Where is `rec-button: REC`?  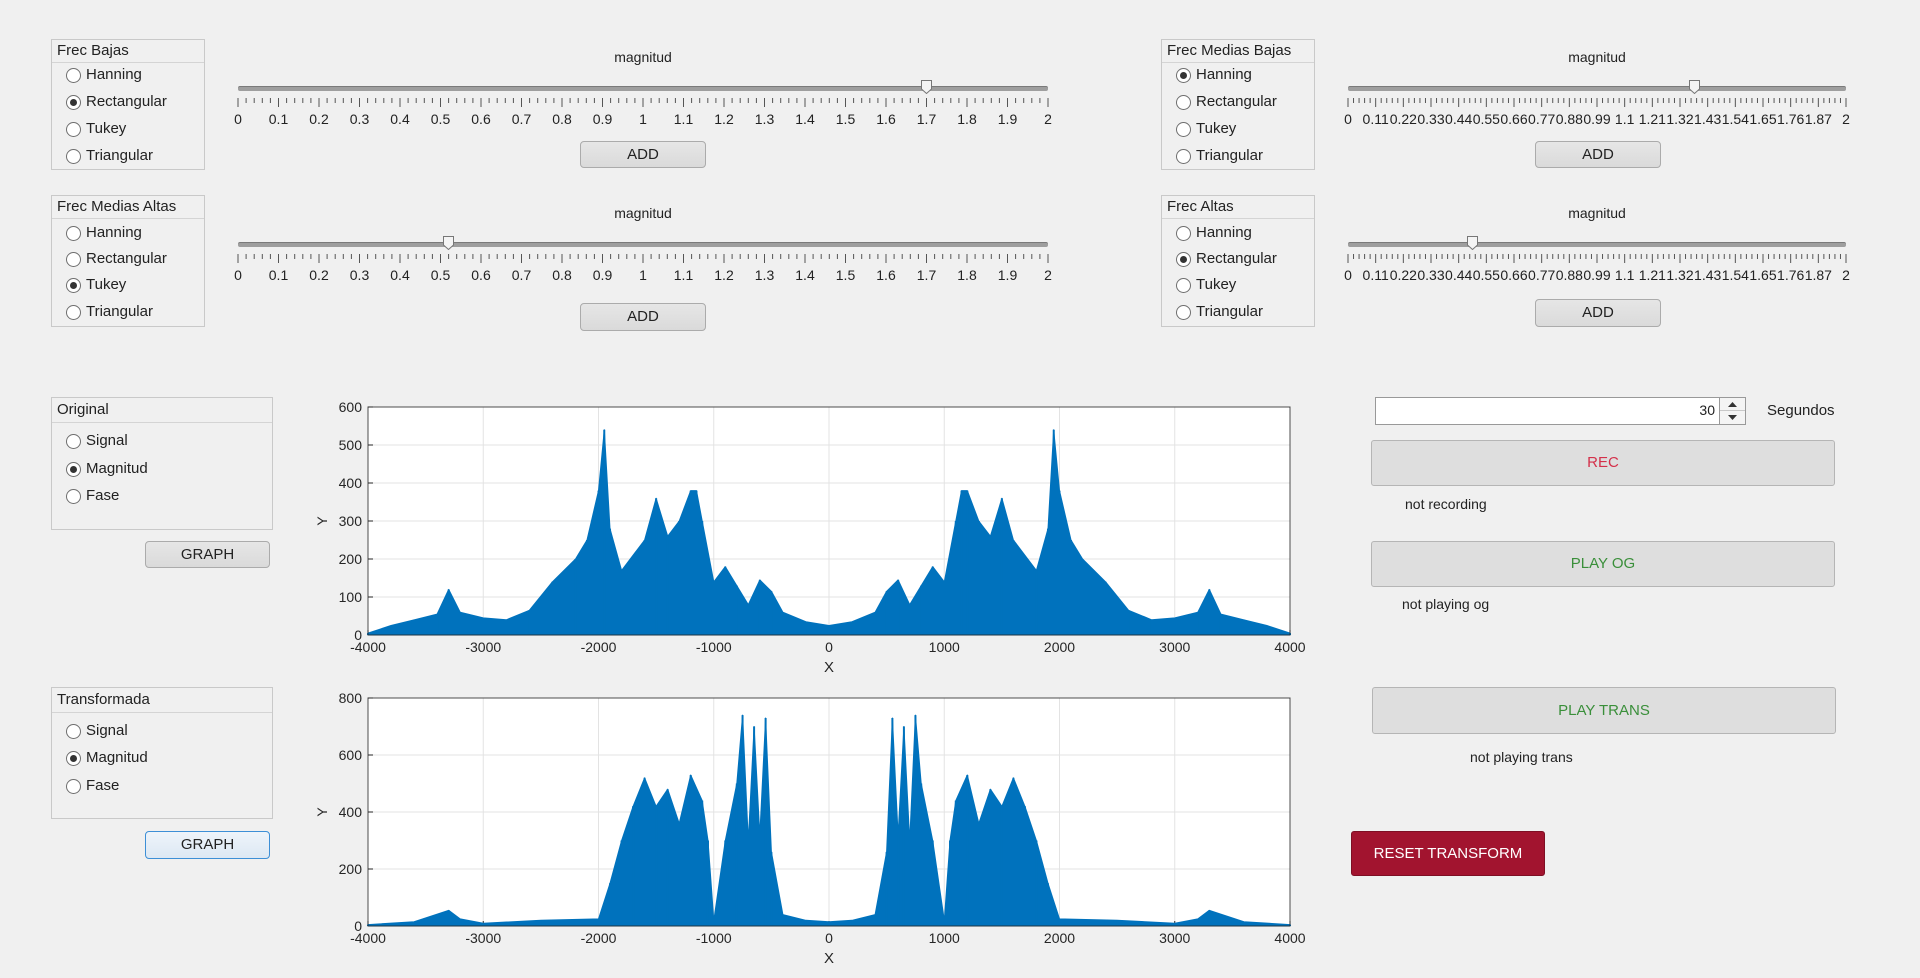
rec-button: REC is located at coordinates (1603, 463).